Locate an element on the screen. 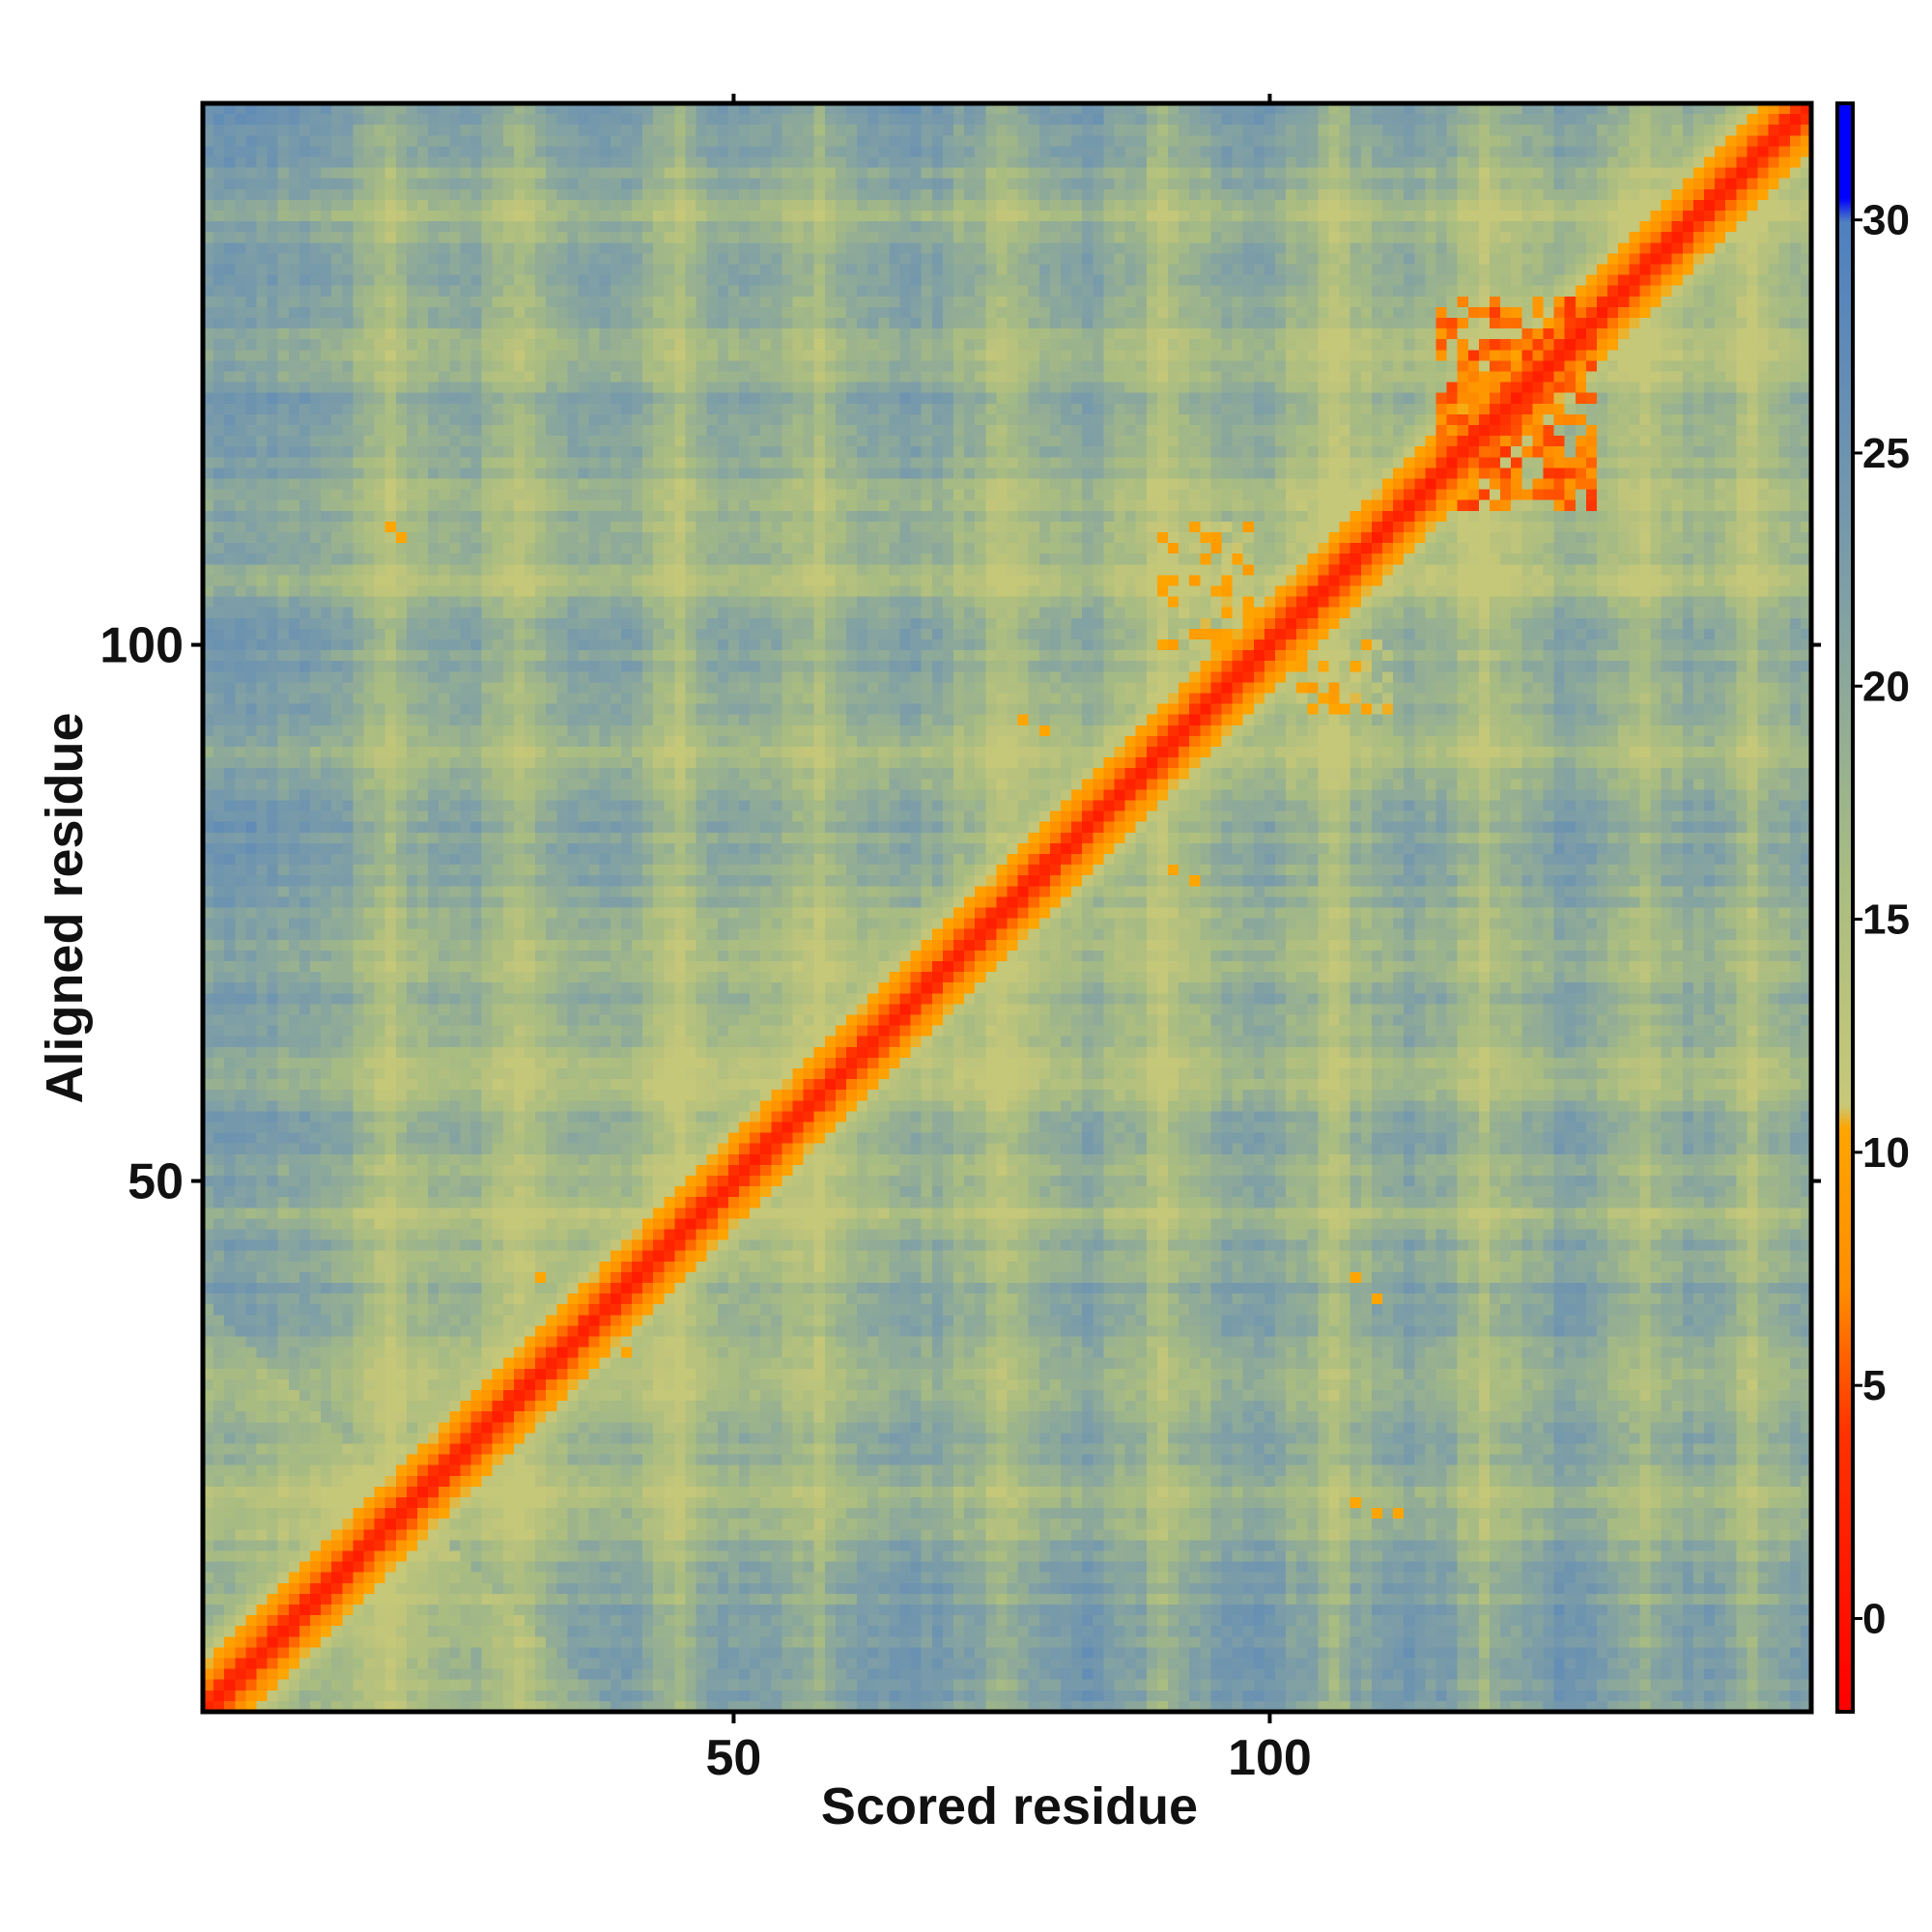 Image resolution: width=1932 pixels, height=1932 pixels. colorbar-gradient is located at coordinates (1845, 907).